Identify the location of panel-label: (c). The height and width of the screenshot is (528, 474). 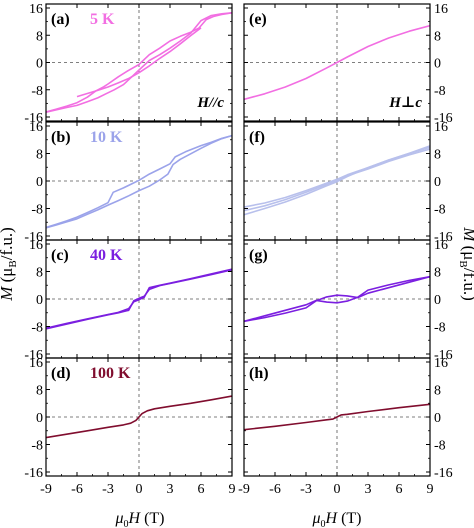
(60, 255).